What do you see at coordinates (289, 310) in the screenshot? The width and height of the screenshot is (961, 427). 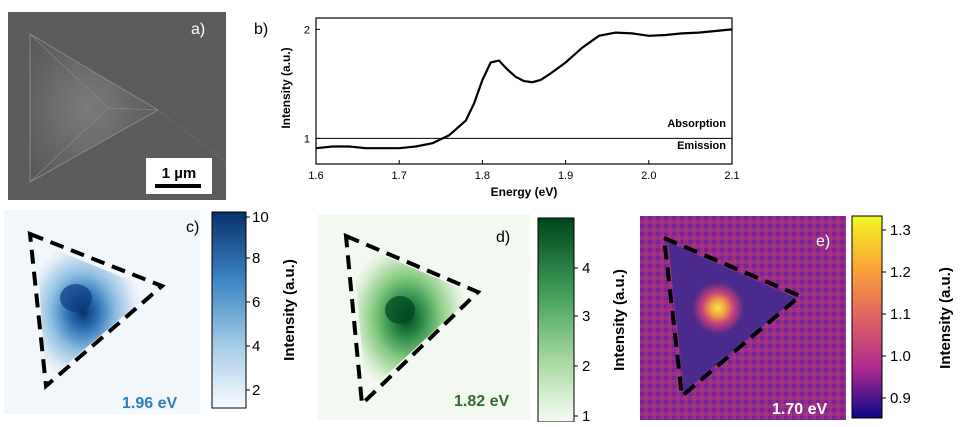 I see `colorbar-c-label: Intensity (a.u.)` at bounding box center [289, 310].